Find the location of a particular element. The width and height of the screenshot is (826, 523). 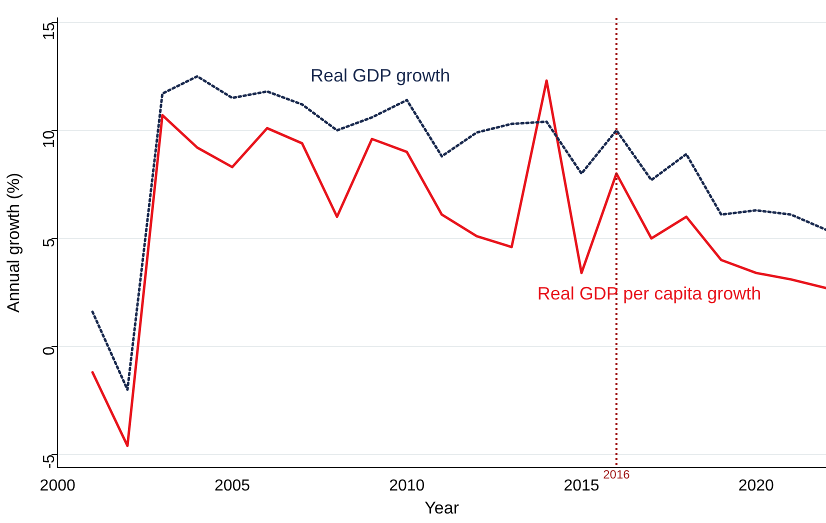

ref-line-label: 2016 is located at coordinates (616, 475).